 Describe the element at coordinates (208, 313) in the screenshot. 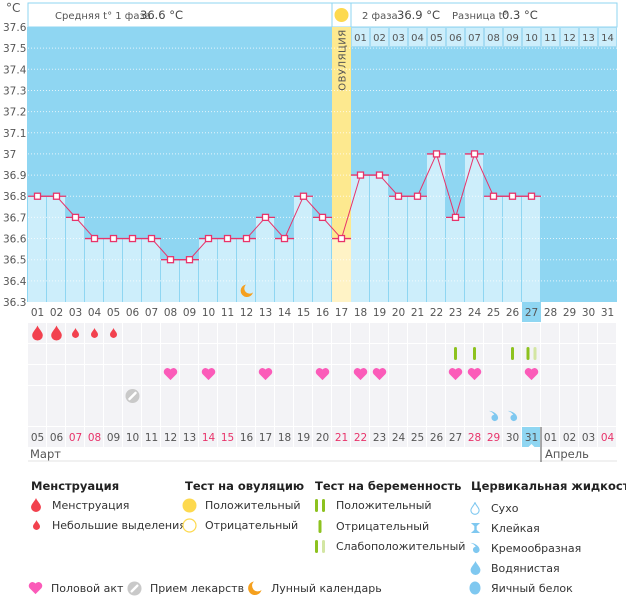

I see `x-tick-label: 10` at that location.